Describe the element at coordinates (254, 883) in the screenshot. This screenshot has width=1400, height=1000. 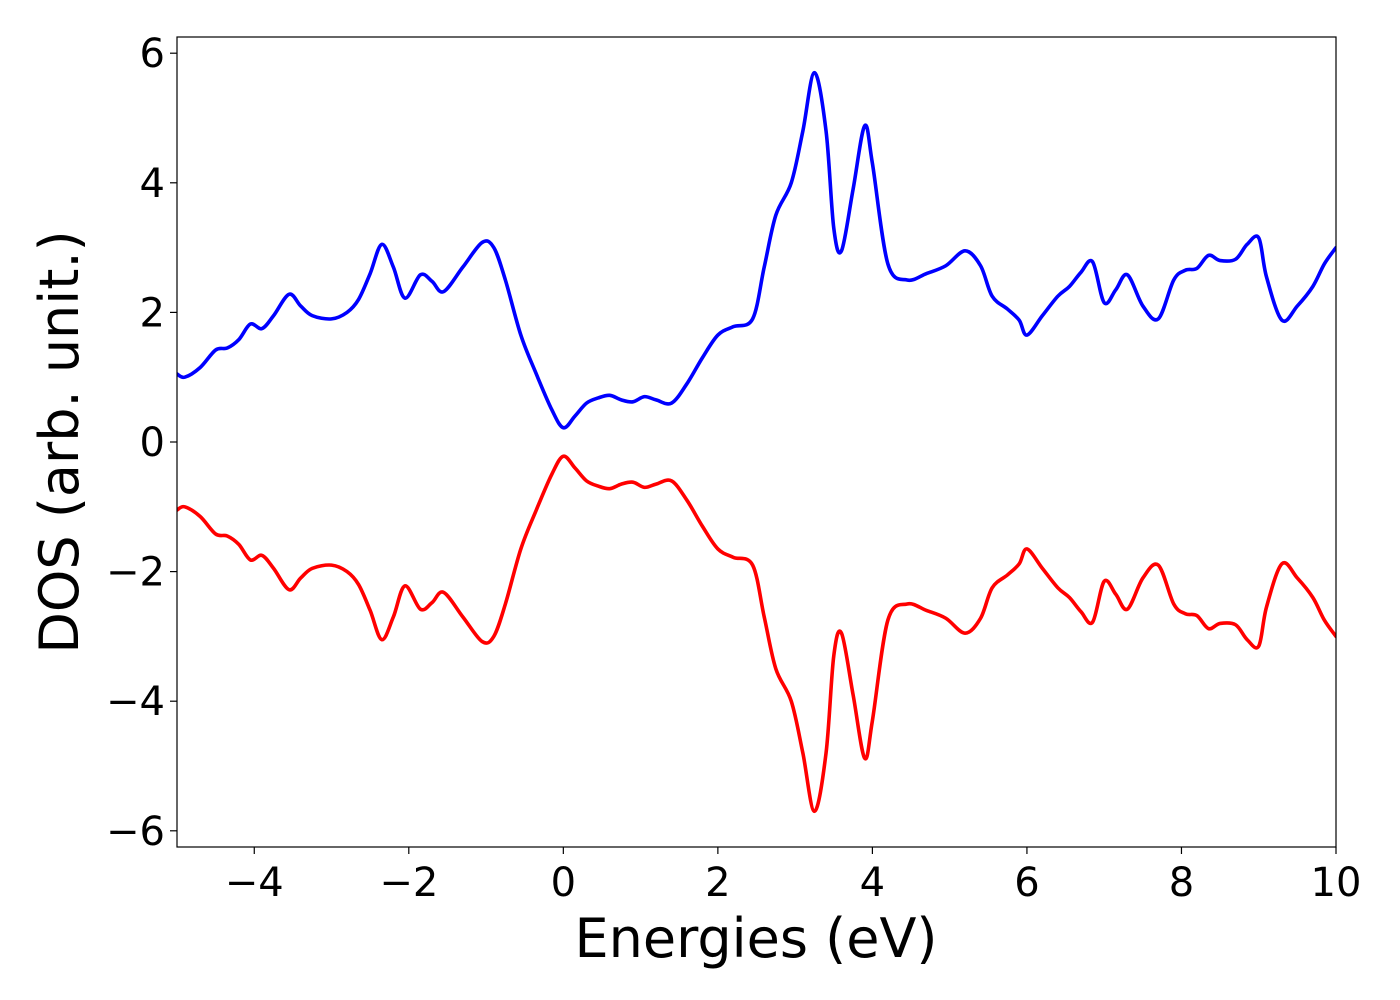
I see `x-tick-label: −4` at that location.